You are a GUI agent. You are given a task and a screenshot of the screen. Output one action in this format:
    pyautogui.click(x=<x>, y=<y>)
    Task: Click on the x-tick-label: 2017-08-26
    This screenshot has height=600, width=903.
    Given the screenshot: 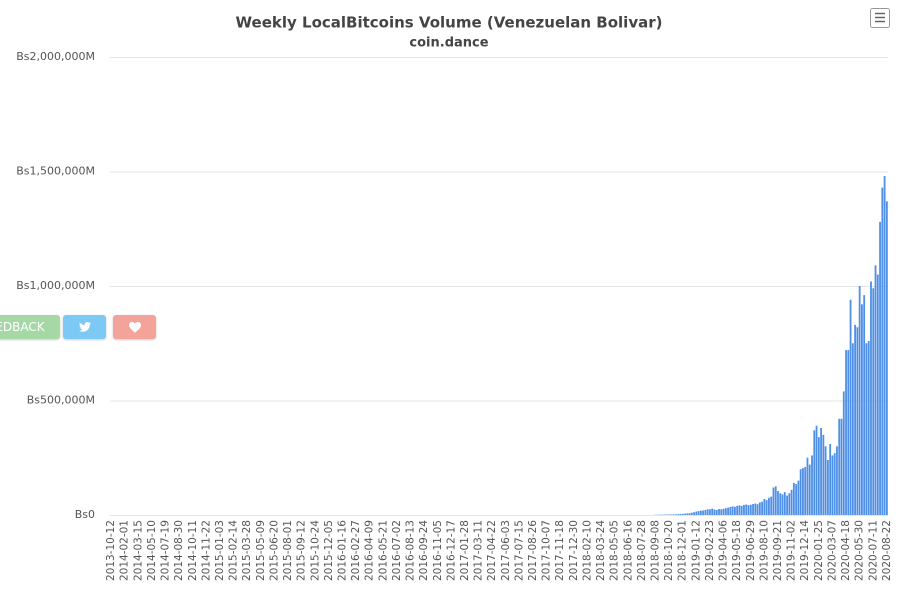 What is the action you would take?
    pyautogui.click(x=533, y=550)
    